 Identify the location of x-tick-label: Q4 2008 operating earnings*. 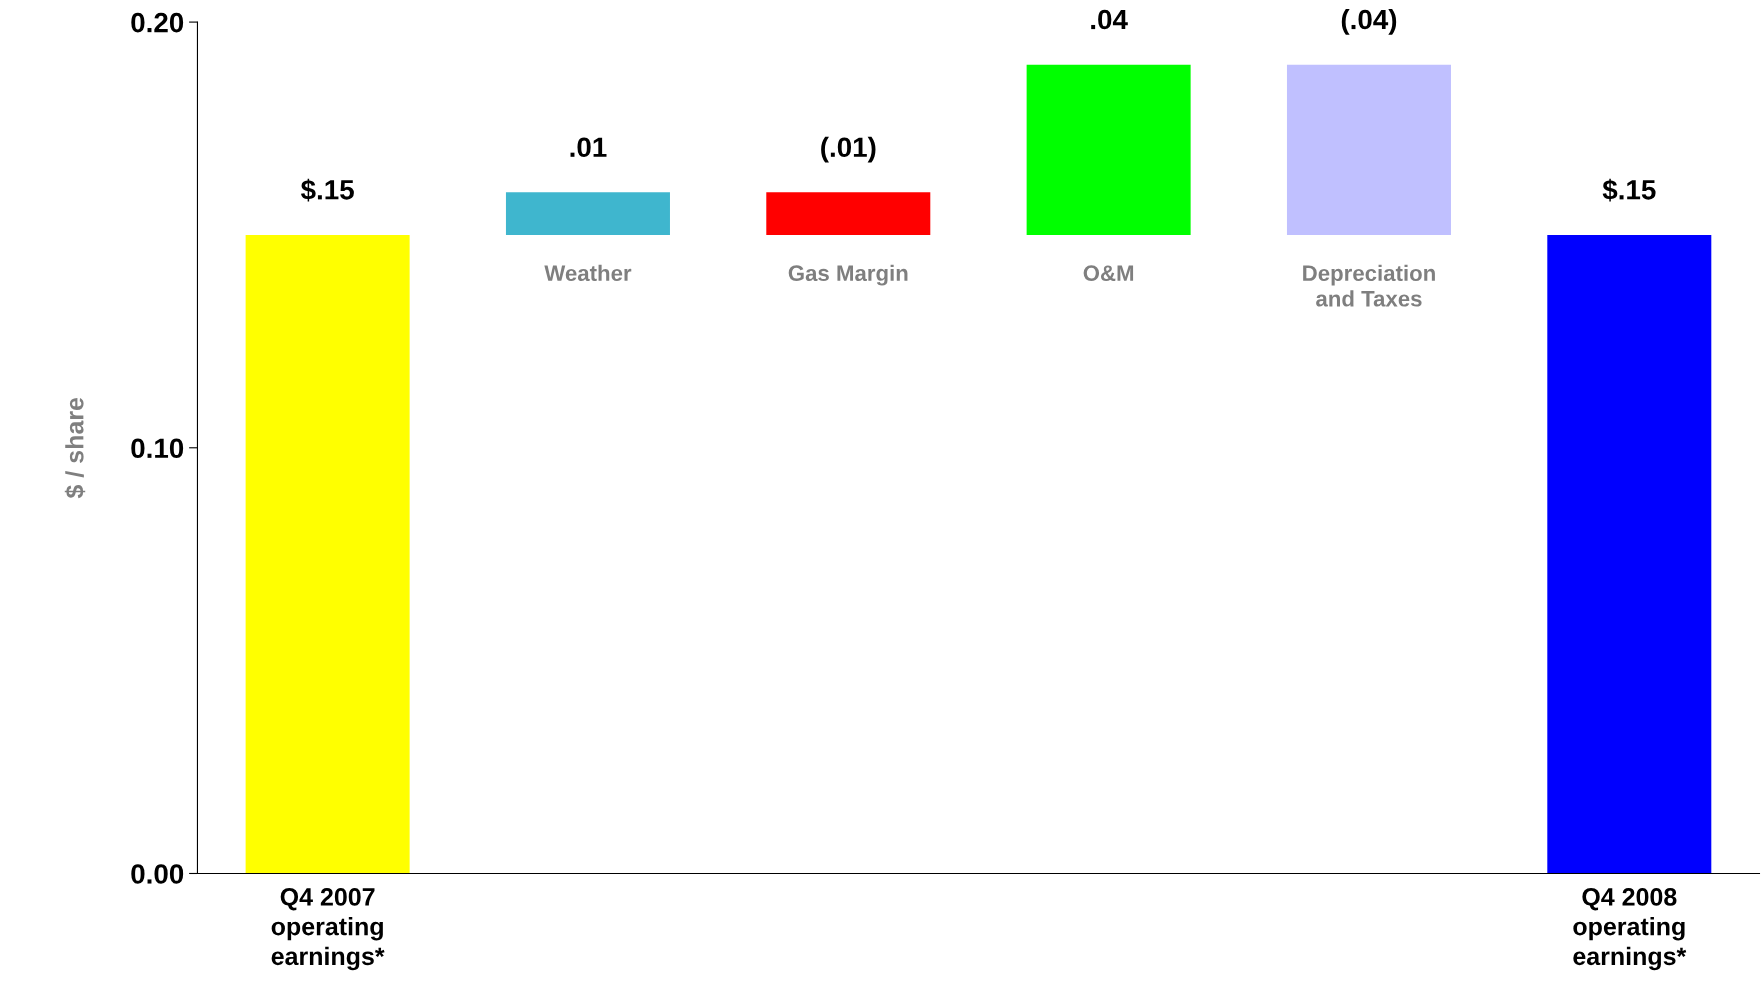
(1630, 929).